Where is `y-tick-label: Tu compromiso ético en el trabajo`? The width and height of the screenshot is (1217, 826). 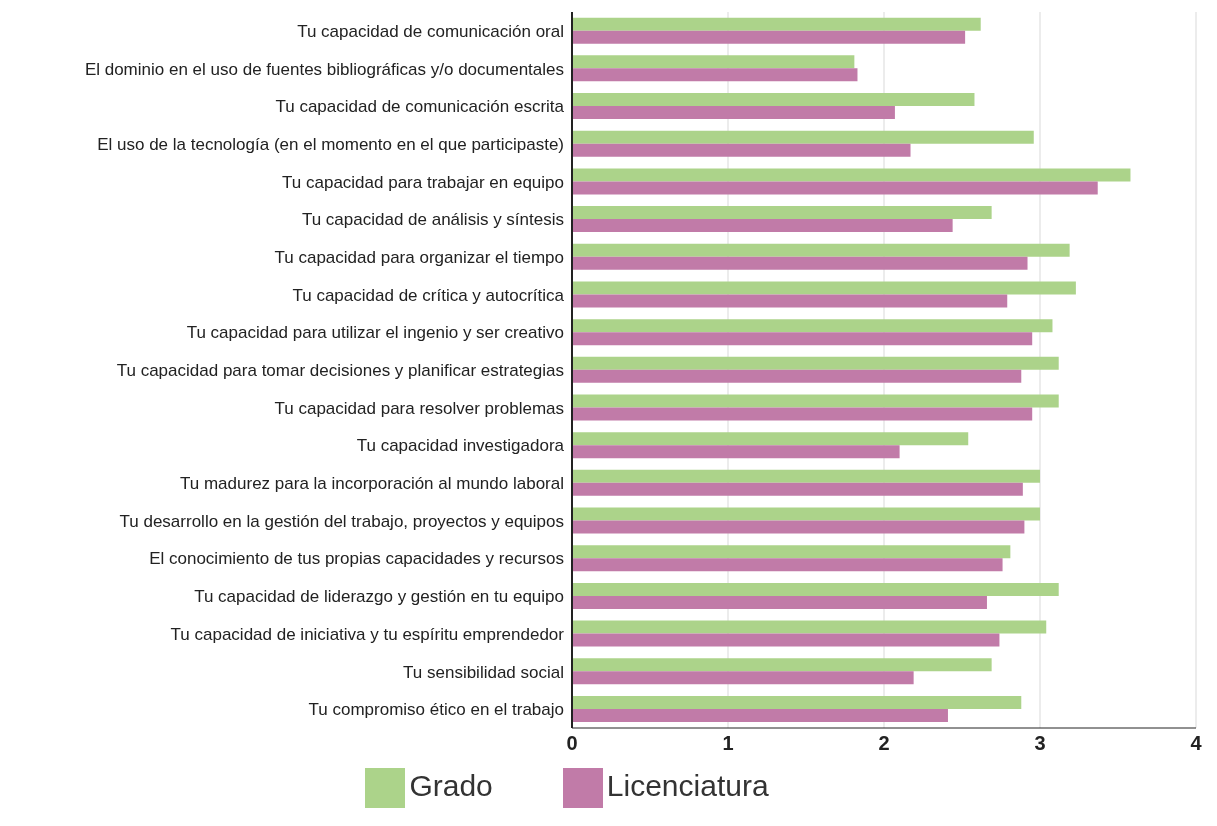
y-tick-label: Tu compromiso ético en el trabajo is located at coordinates (436, 710).